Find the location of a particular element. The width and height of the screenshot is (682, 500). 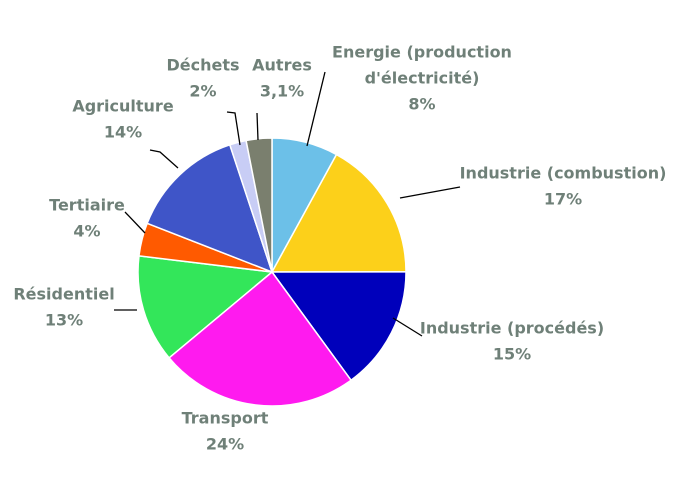

leader-line-industrie-combustion is located at coordinates (430, 192).